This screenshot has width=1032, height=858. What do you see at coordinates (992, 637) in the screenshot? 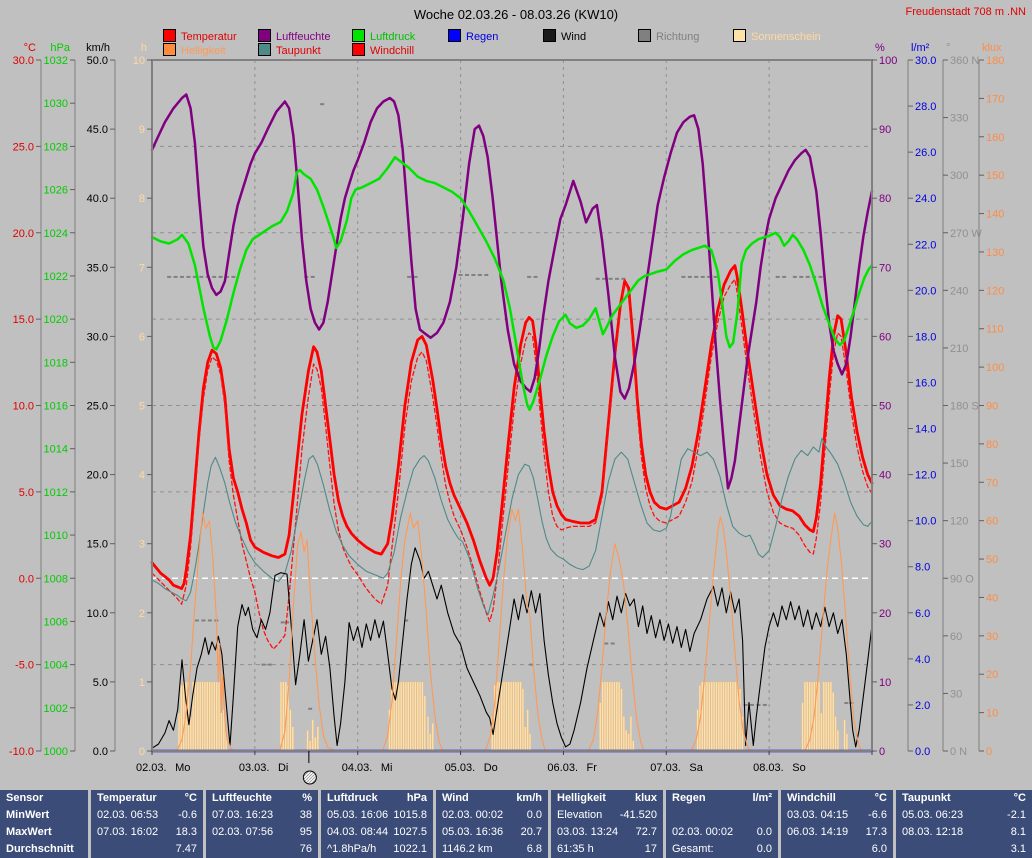
I see `axis-label: 30` at bounding box center [992, 637].